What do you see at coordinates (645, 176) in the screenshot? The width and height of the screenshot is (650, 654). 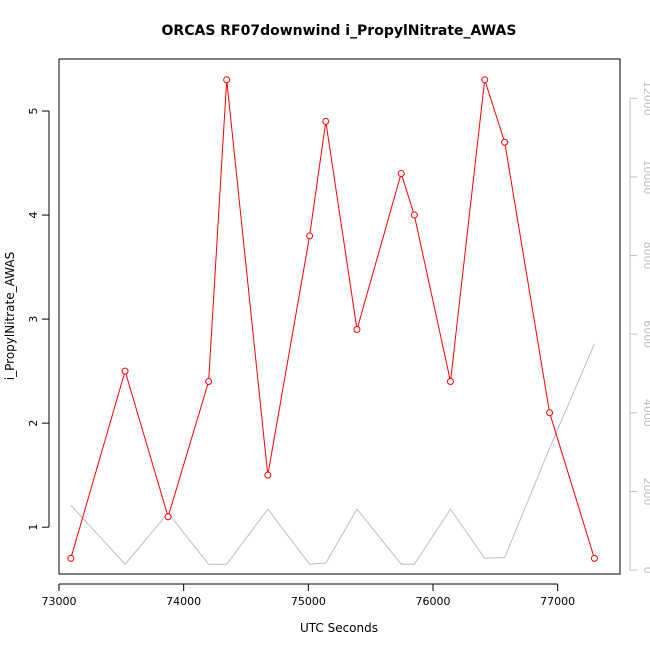 I see `y2-tick-label: 10000` at bounding box center [645, 176].